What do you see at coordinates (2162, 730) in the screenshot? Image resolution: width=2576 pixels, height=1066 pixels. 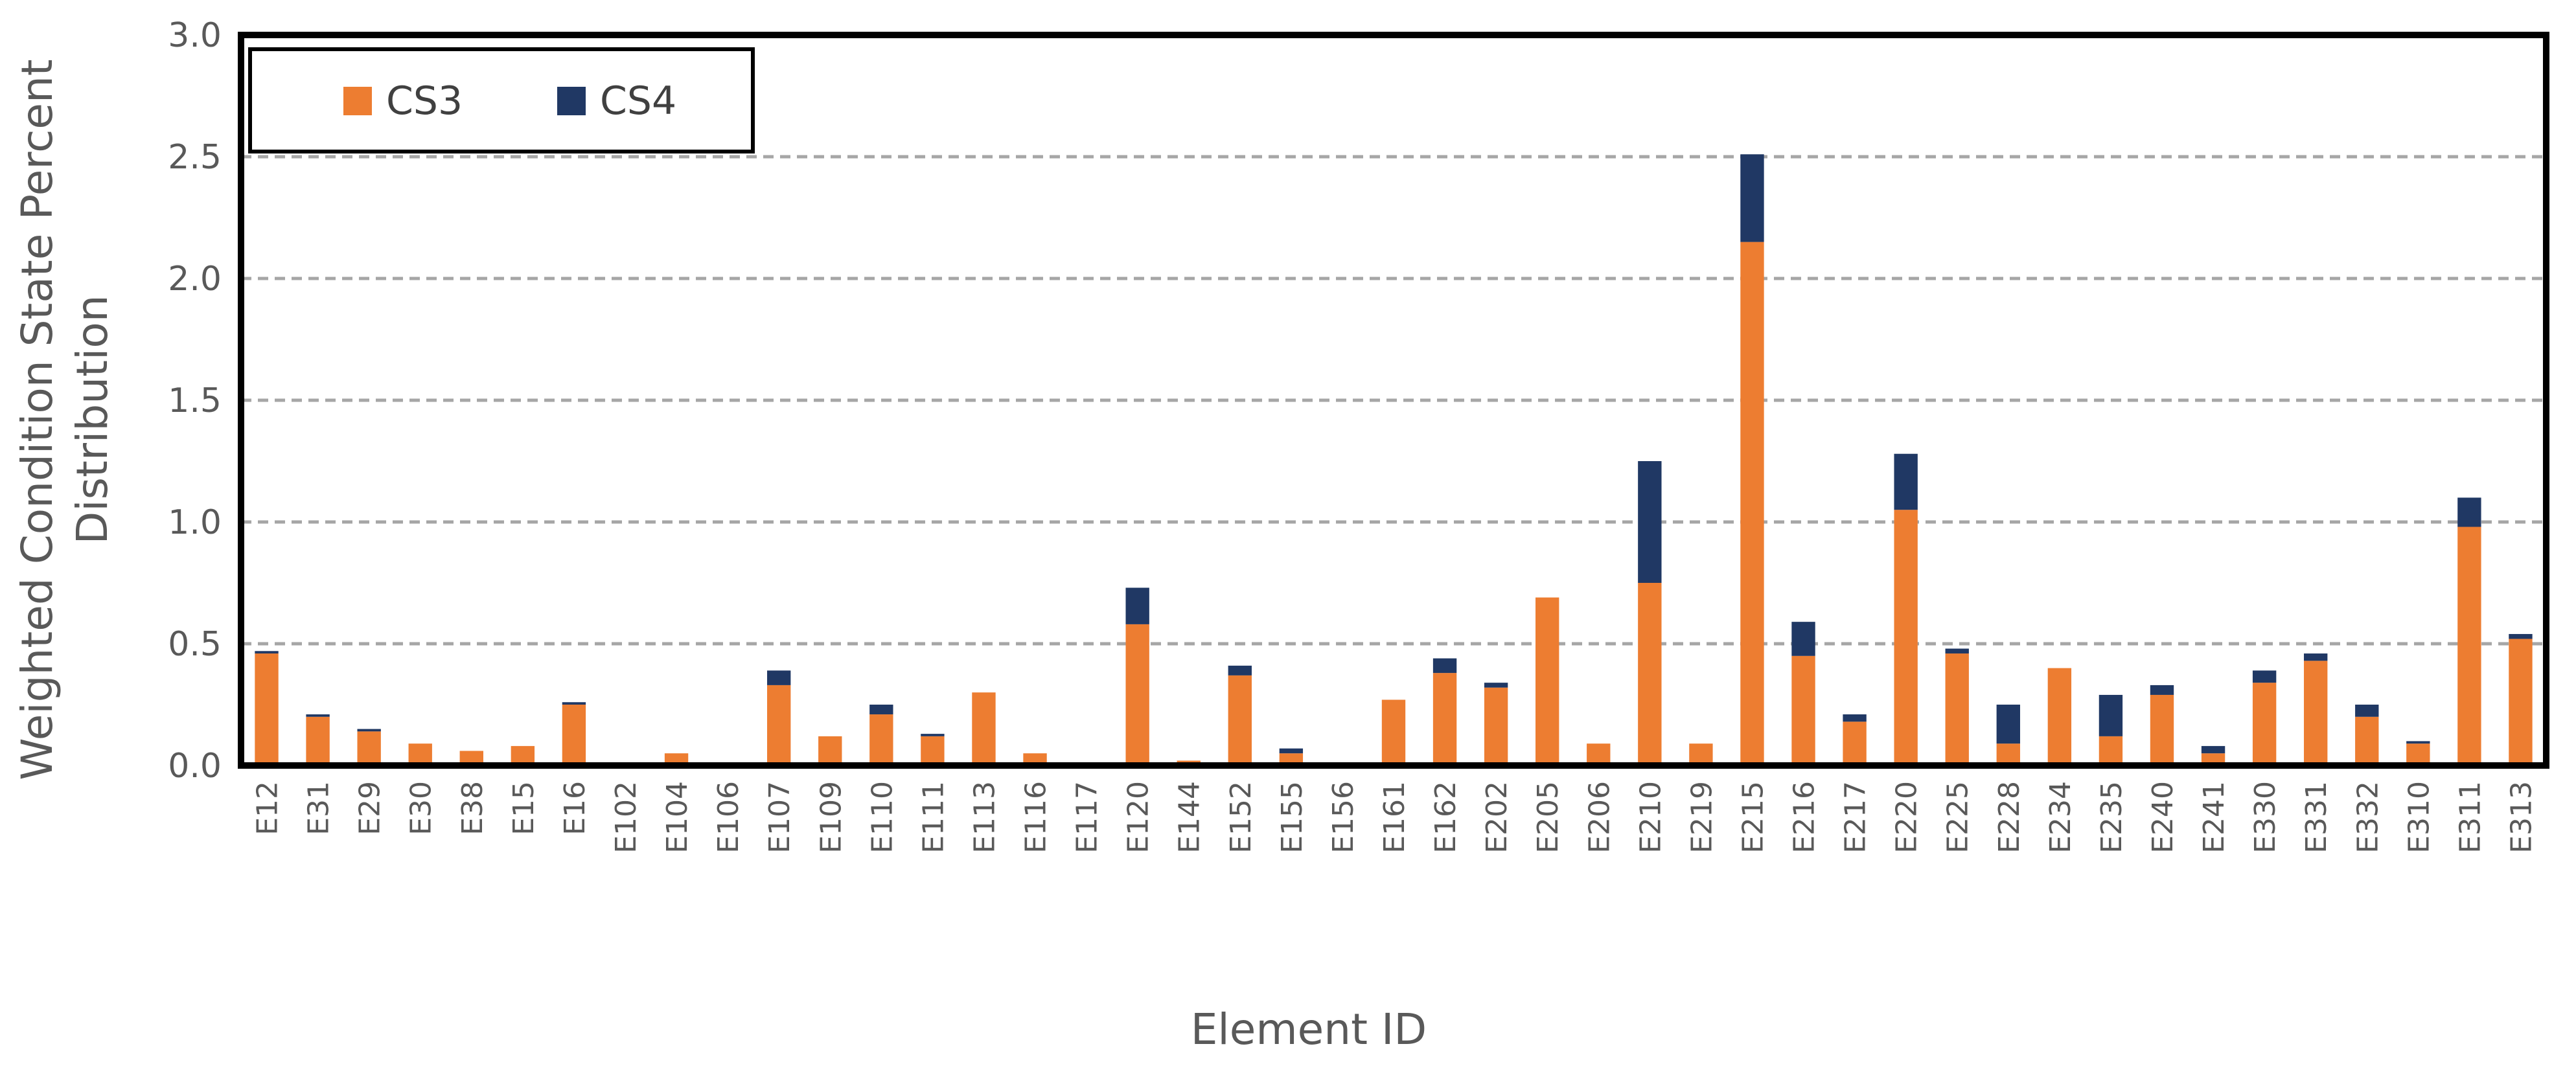 I see `bar-cs3-e240` at bounding box center [2162, 730].